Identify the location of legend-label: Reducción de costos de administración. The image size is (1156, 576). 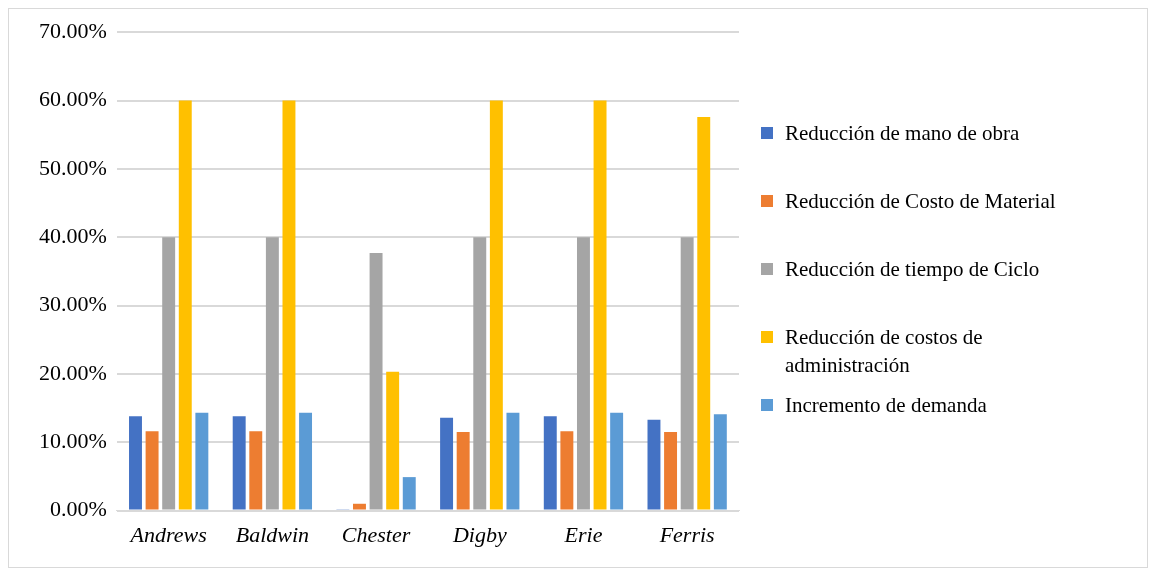
(884, 351).